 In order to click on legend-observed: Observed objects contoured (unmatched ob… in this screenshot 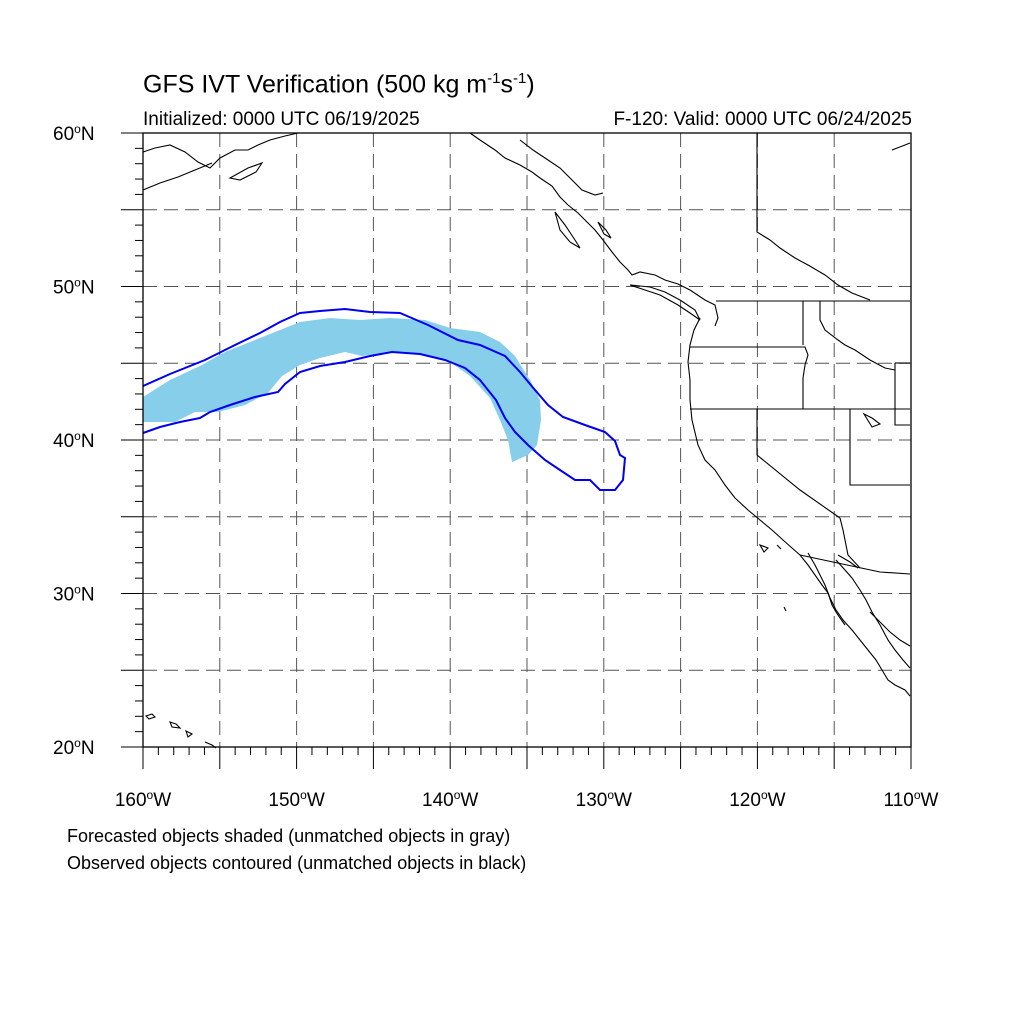, I will do `click(297, 863)`.